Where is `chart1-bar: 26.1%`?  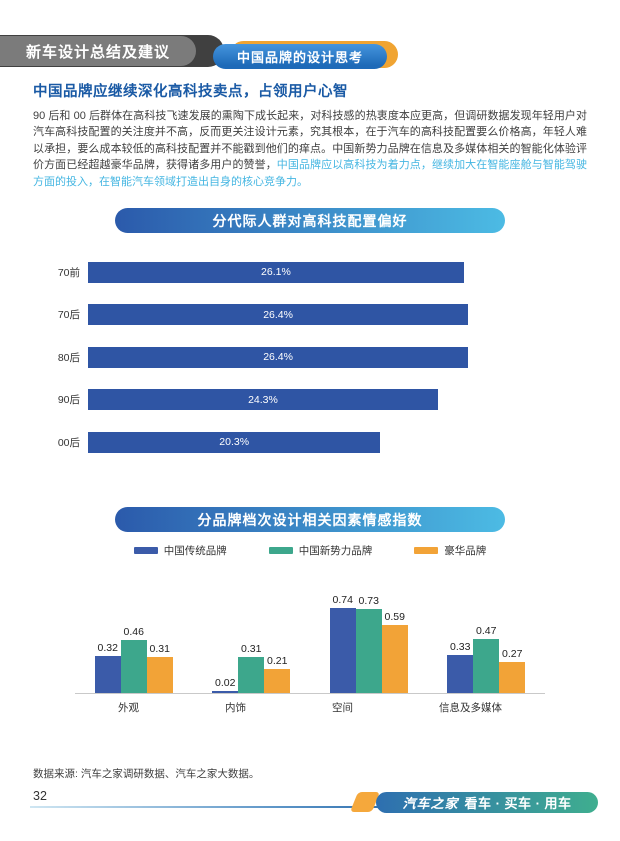 chart1-bar: 26.1% is located at coordinates (276, 272).